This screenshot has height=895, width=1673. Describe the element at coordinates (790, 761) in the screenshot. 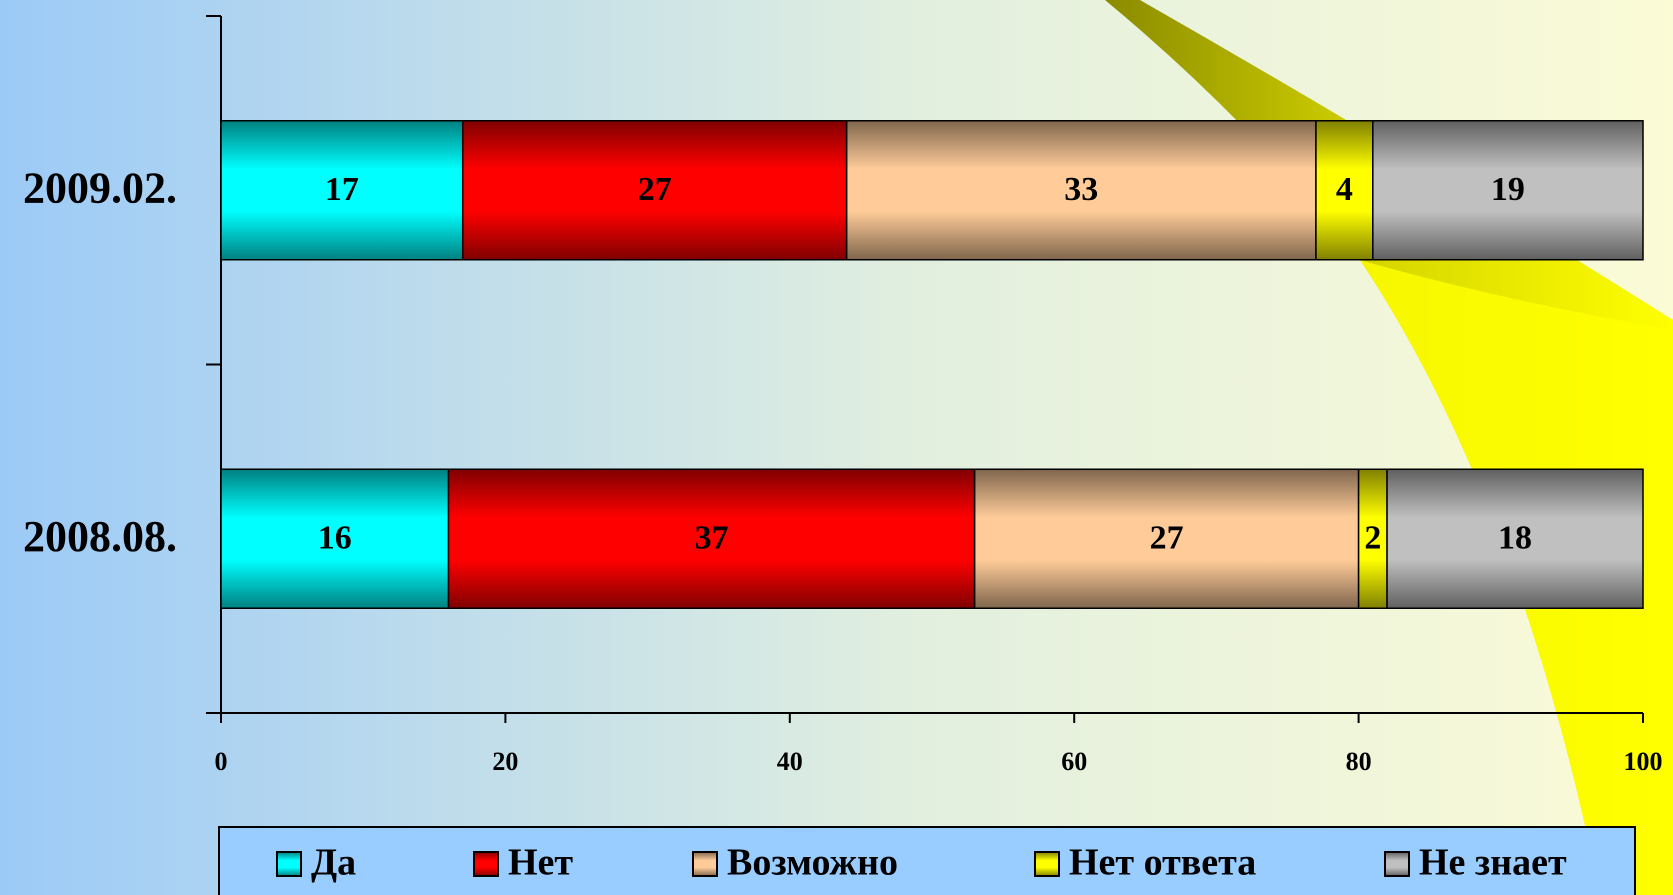

I see `x-tick-label: 40` at that location.